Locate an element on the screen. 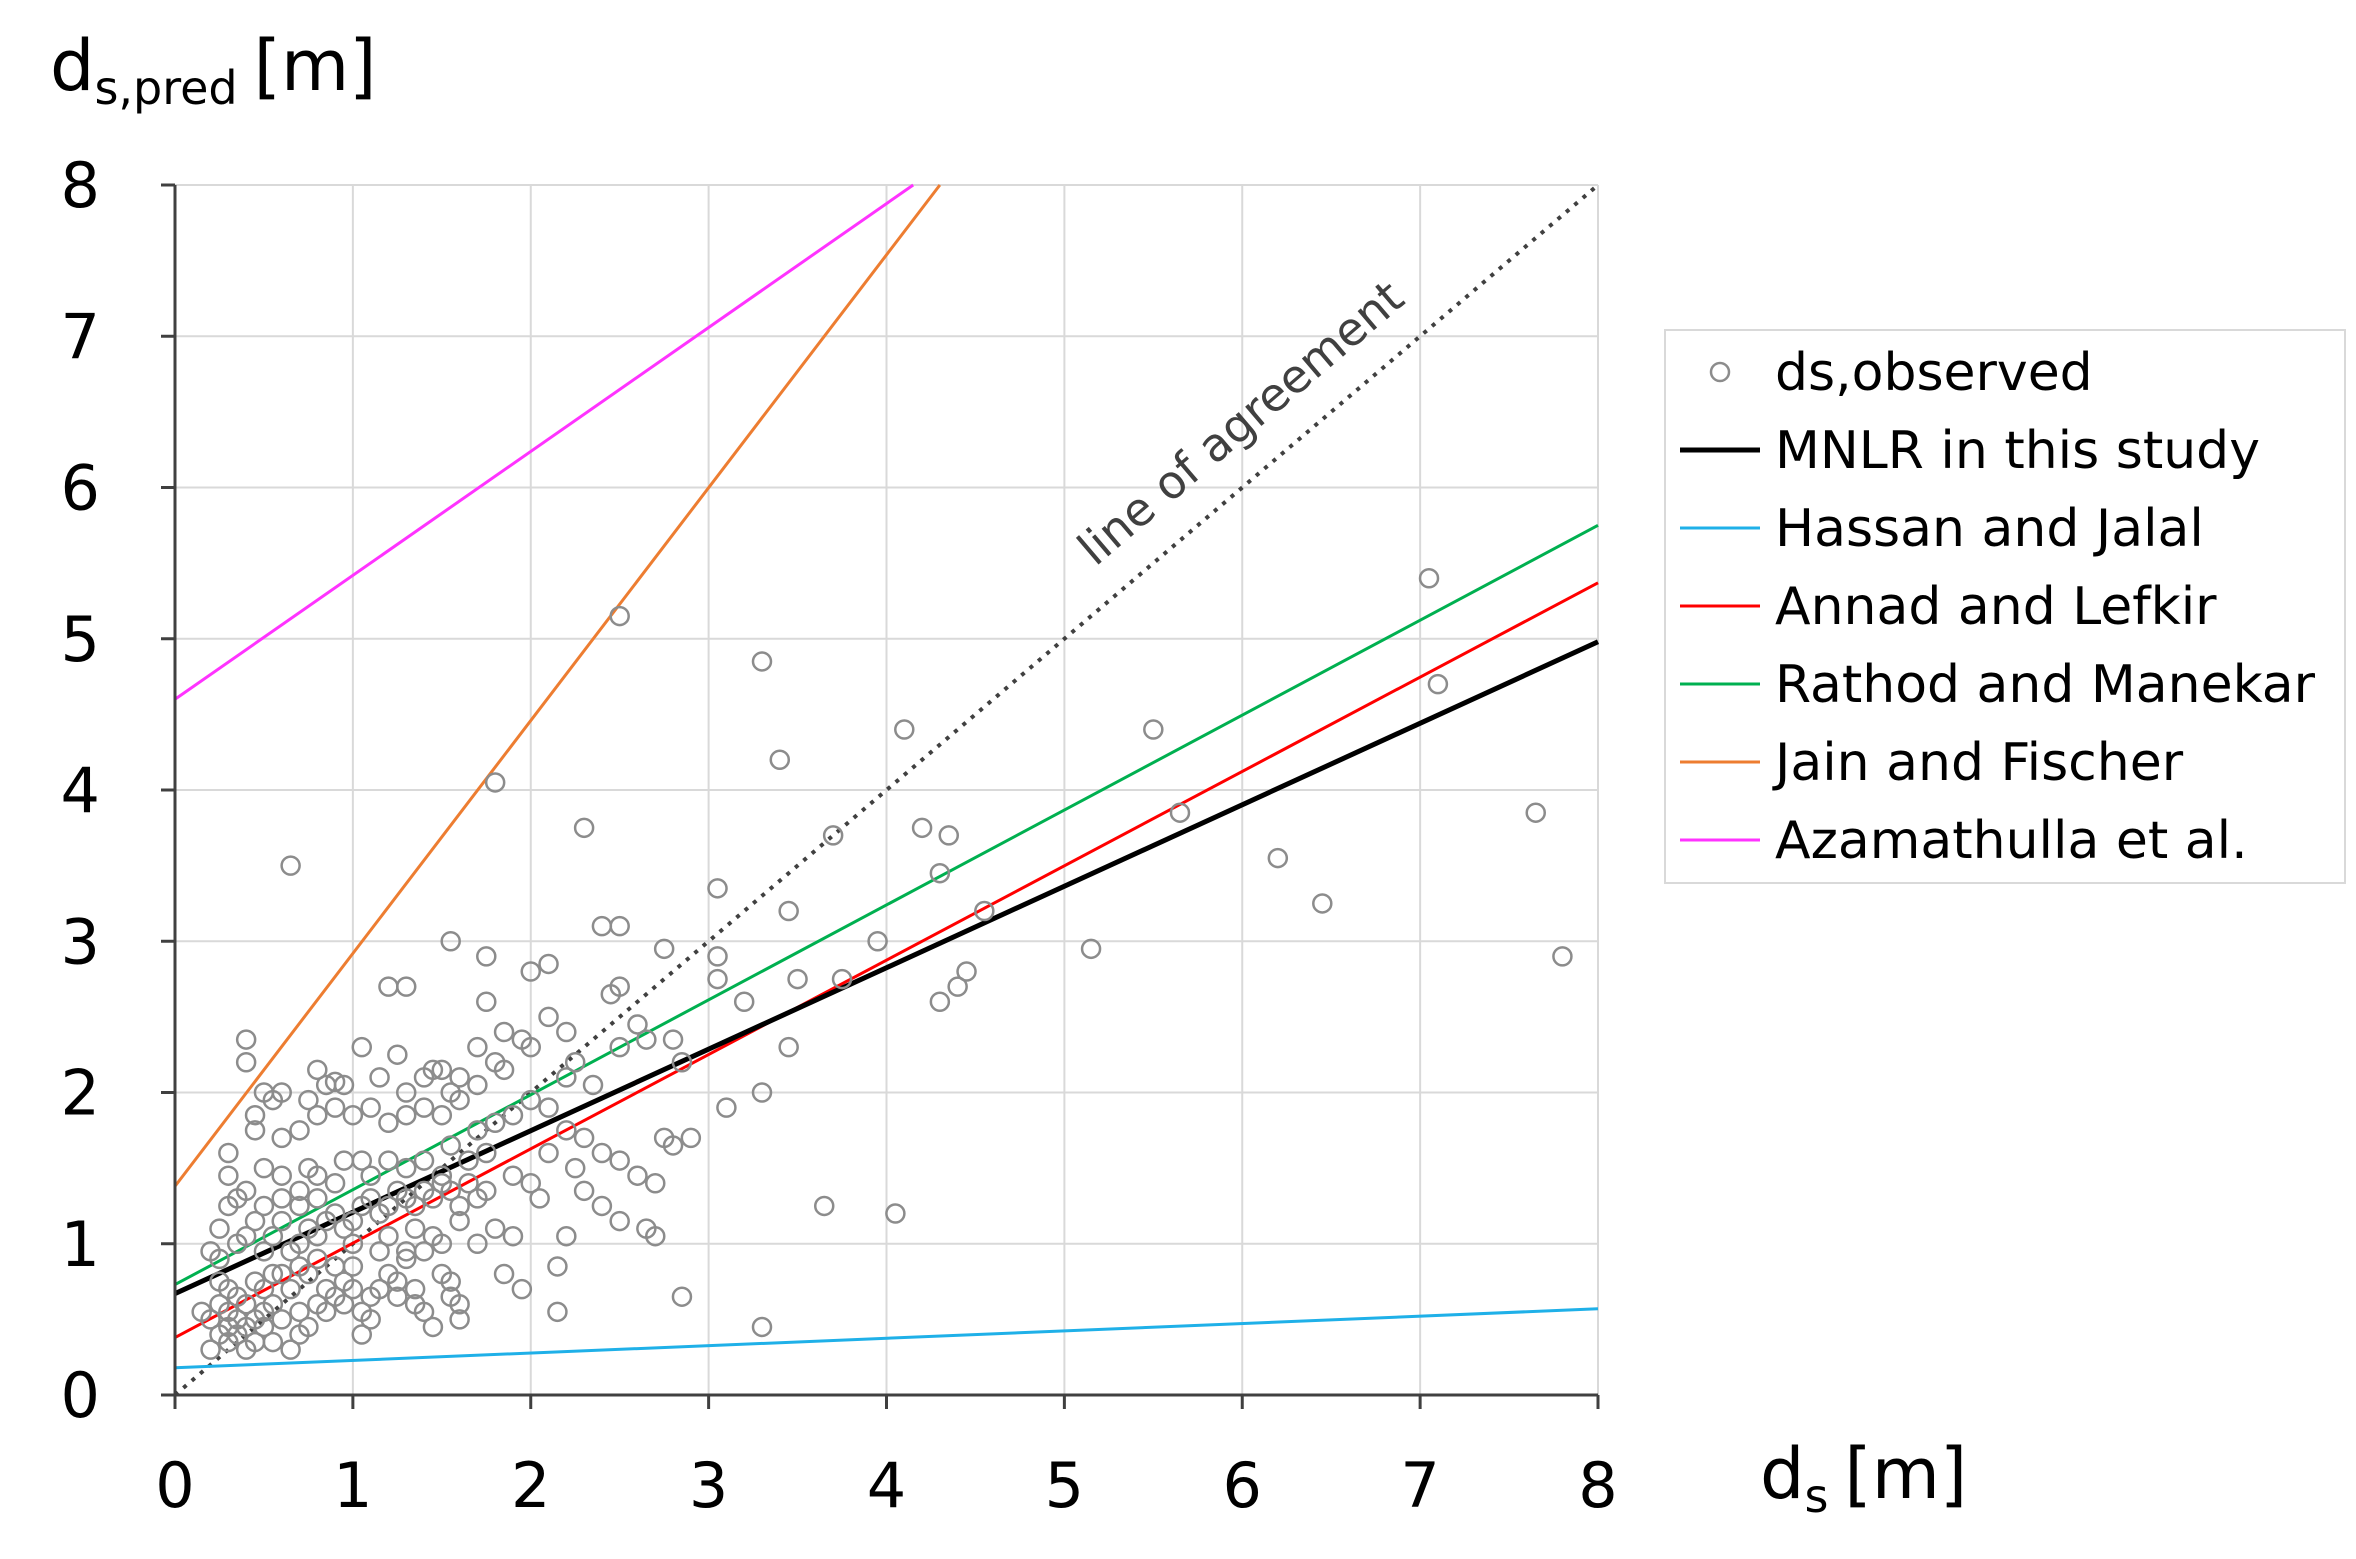 This screenshot has height=1559, width=2356. x-tick-label-0: 0 is located at coordinates (174, 1485).